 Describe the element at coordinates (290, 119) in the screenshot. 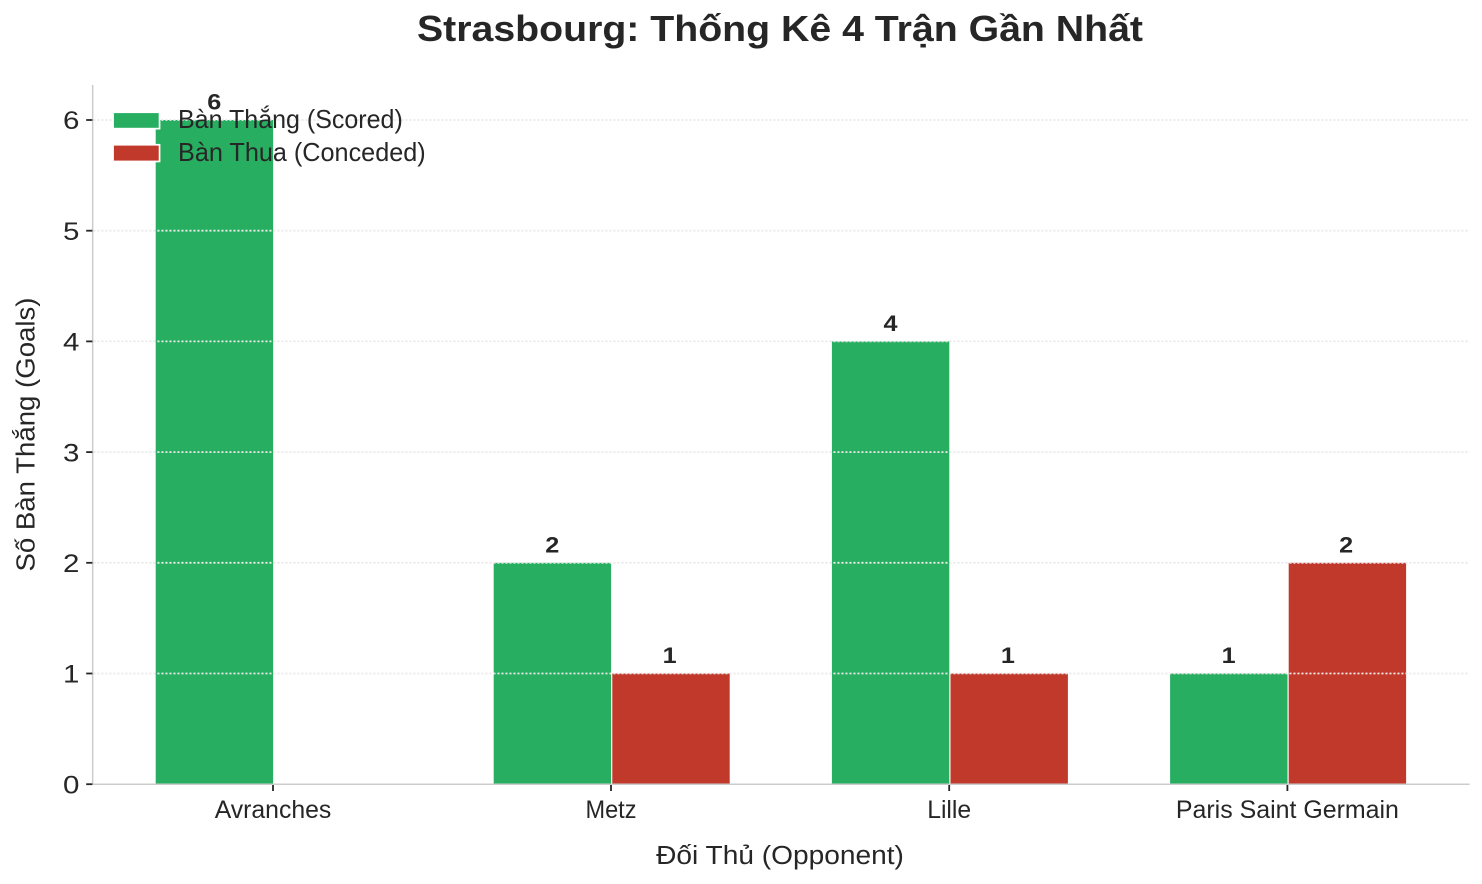

I see `svg-text: Bàn Thắng (Scored)` at that location.